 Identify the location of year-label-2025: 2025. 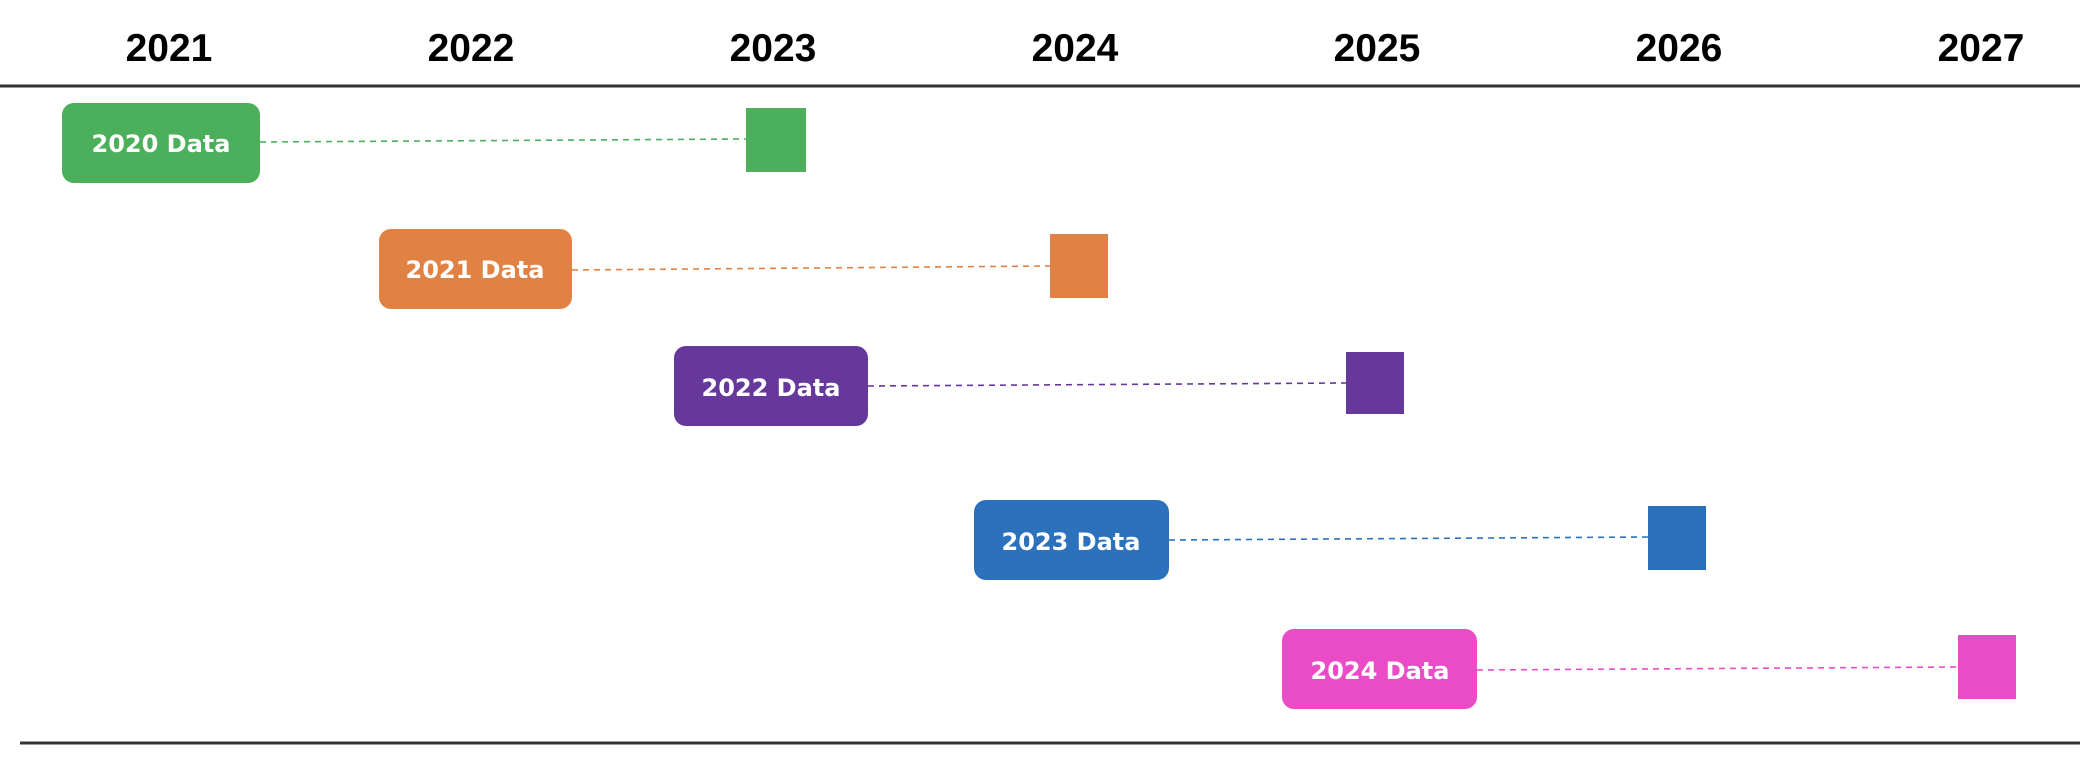
(1377, 48).